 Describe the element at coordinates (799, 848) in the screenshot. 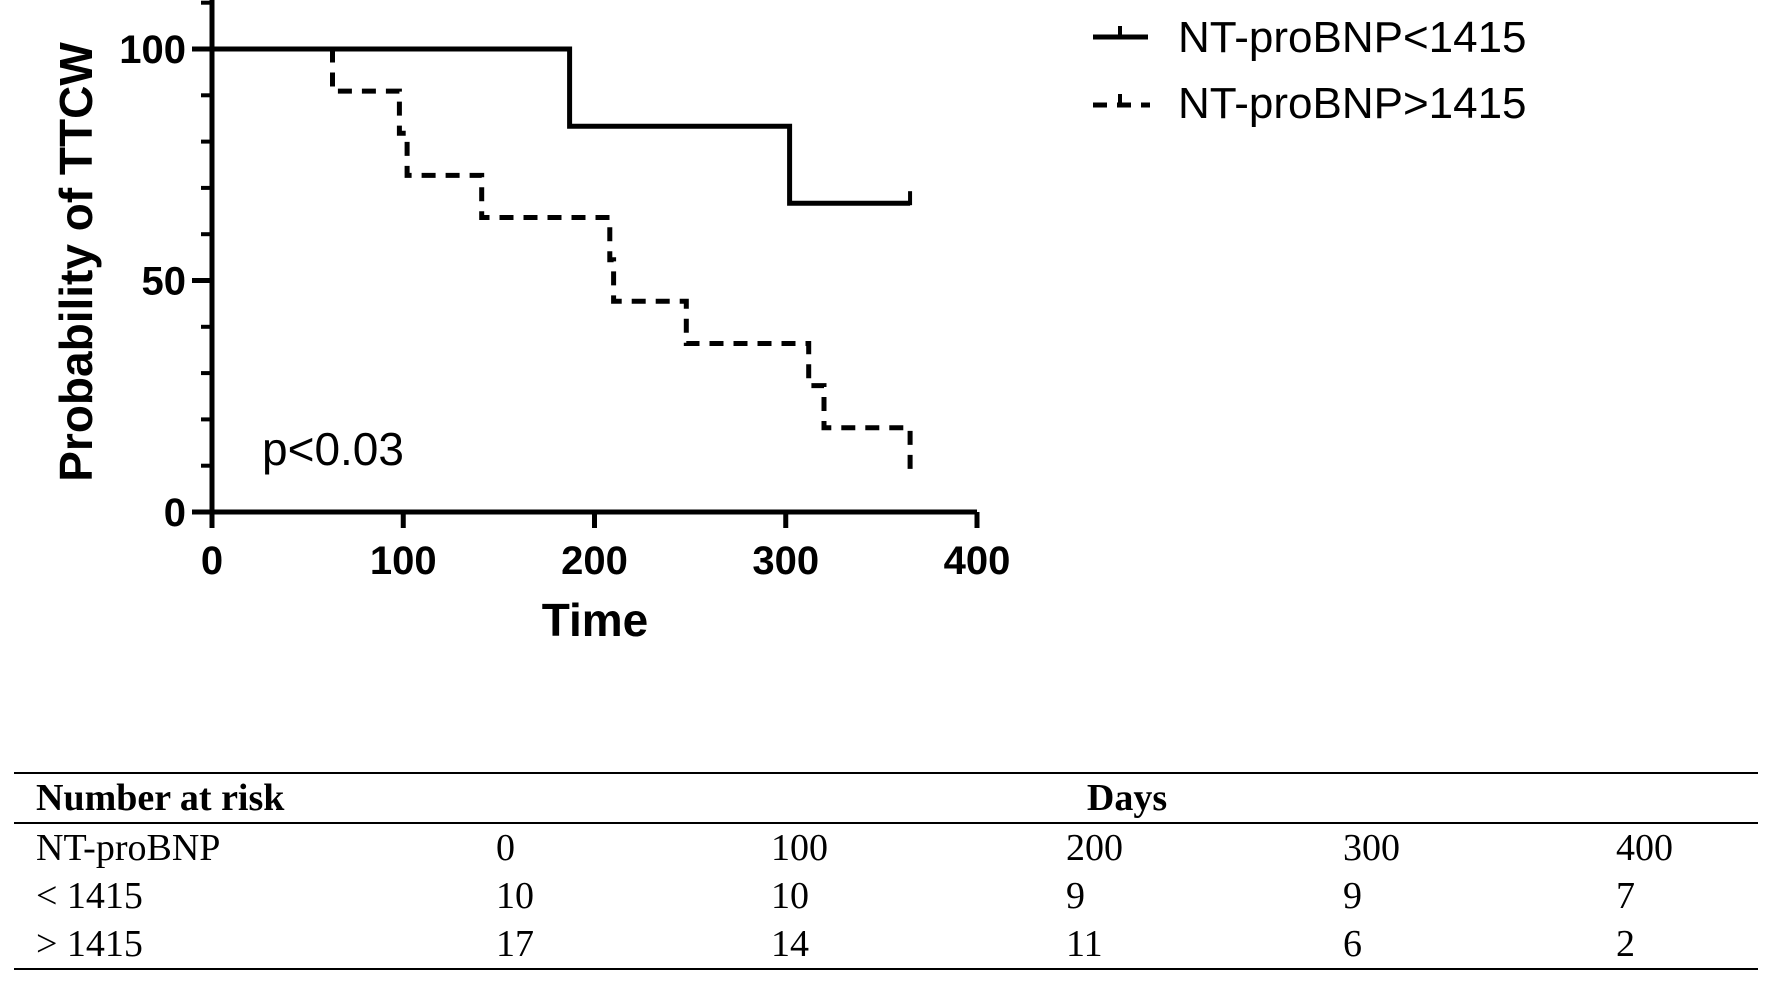

I see `risk-cell: 100` at that location.